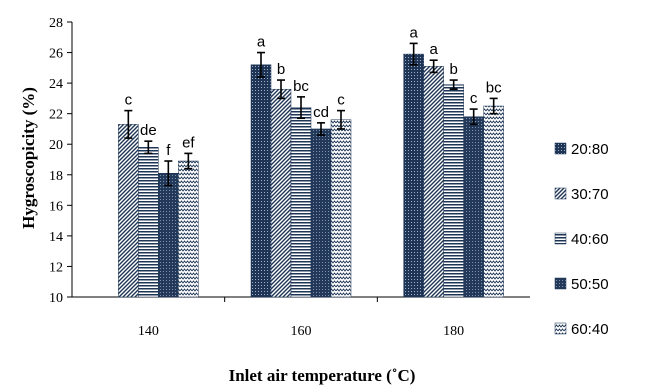  Describe the element at coordinates (188, 142) in the screenshot. I see `significance-letter: ef` at that location.